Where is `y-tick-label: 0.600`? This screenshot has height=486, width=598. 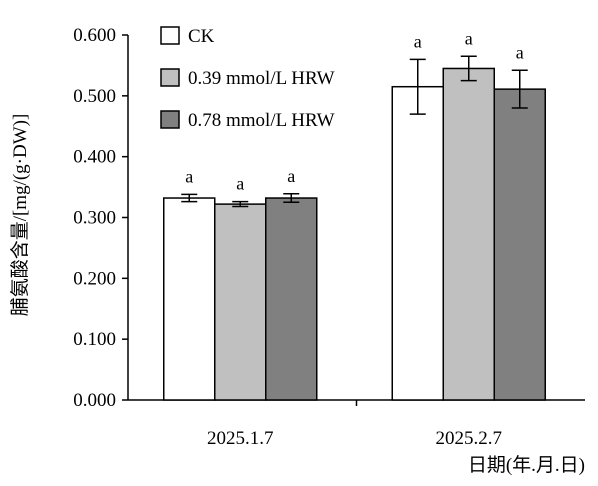
y-tick-label: 0.600 is located at coordinates (94, 35).